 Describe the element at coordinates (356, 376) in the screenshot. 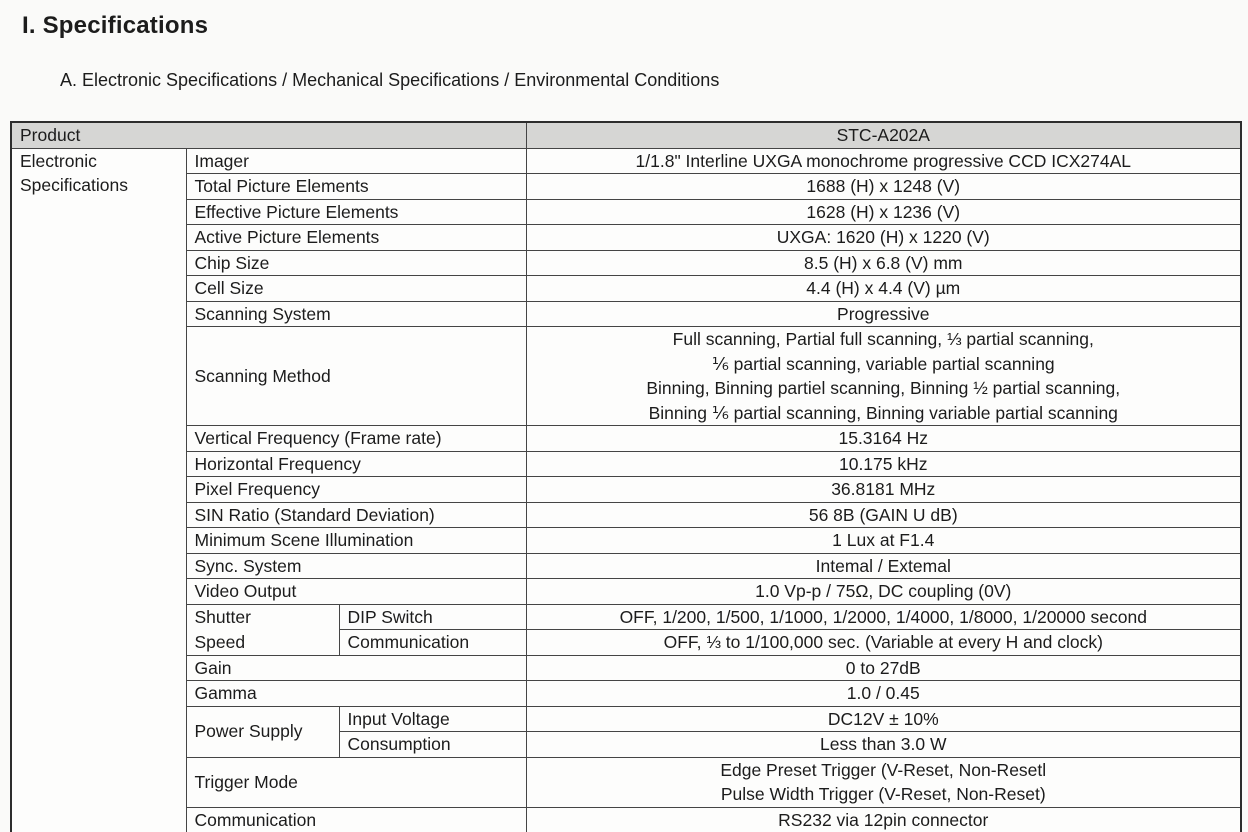

I see `row-label-cell: Scanning Method` at that location.